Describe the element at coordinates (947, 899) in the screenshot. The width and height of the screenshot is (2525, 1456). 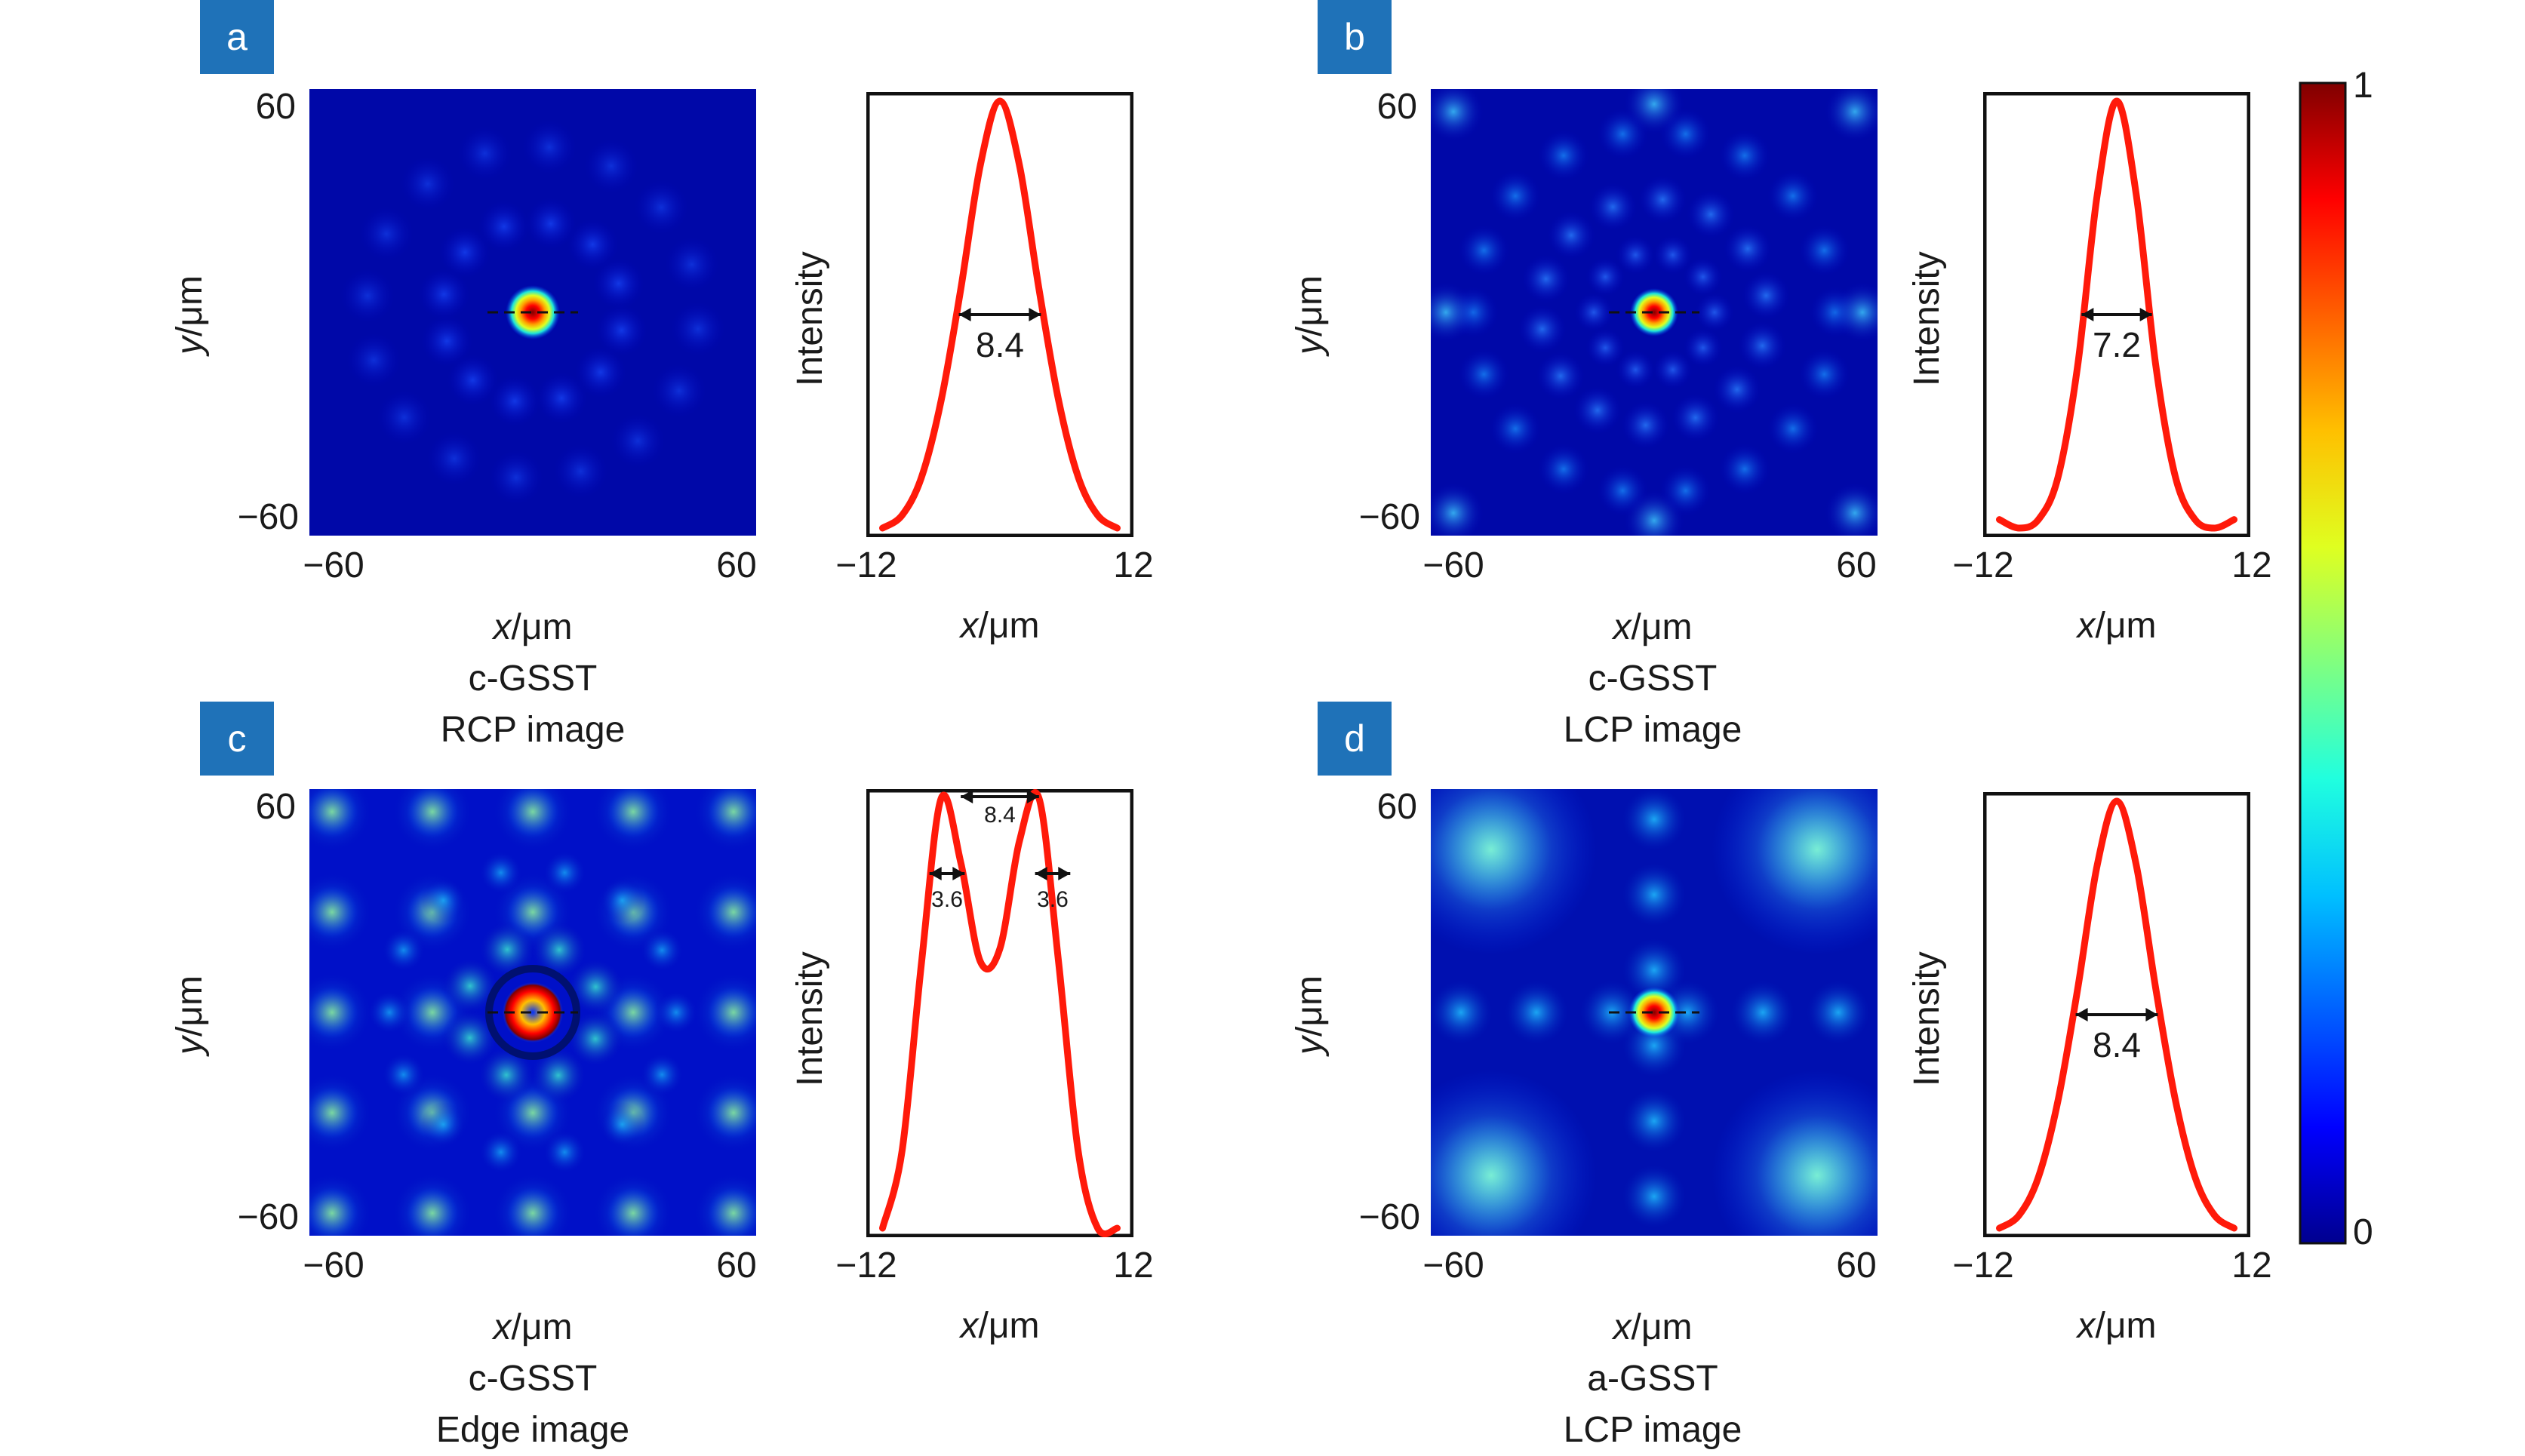
I see `left-width-label: 3.6` at that location.